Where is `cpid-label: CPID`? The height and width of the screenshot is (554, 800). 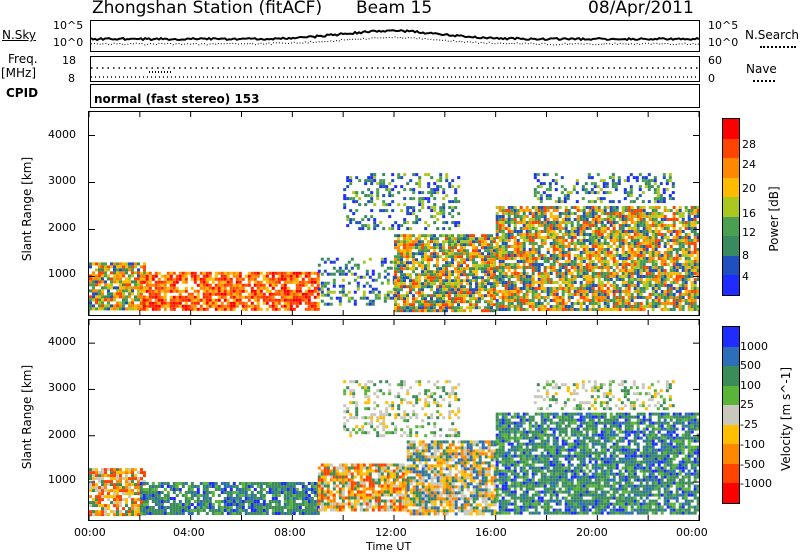
cpid-label: CPID is located at coordinates (22, 93).